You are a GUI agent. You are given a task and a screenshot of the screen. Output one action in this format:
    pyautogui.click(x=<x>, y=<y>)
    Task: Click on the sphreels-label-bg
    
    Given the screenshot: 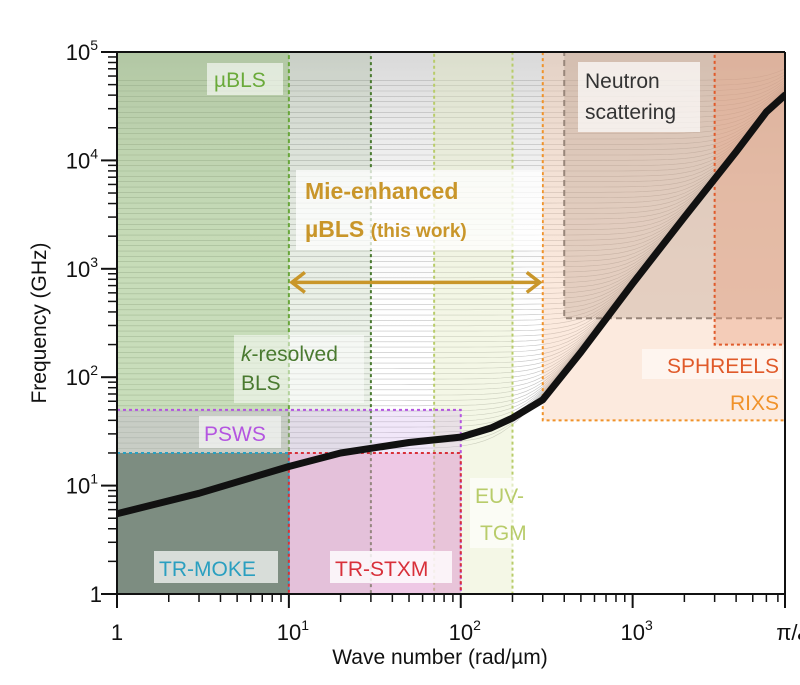 What is the action you would take?
    pyautogui.click(x=712, y=364)
    